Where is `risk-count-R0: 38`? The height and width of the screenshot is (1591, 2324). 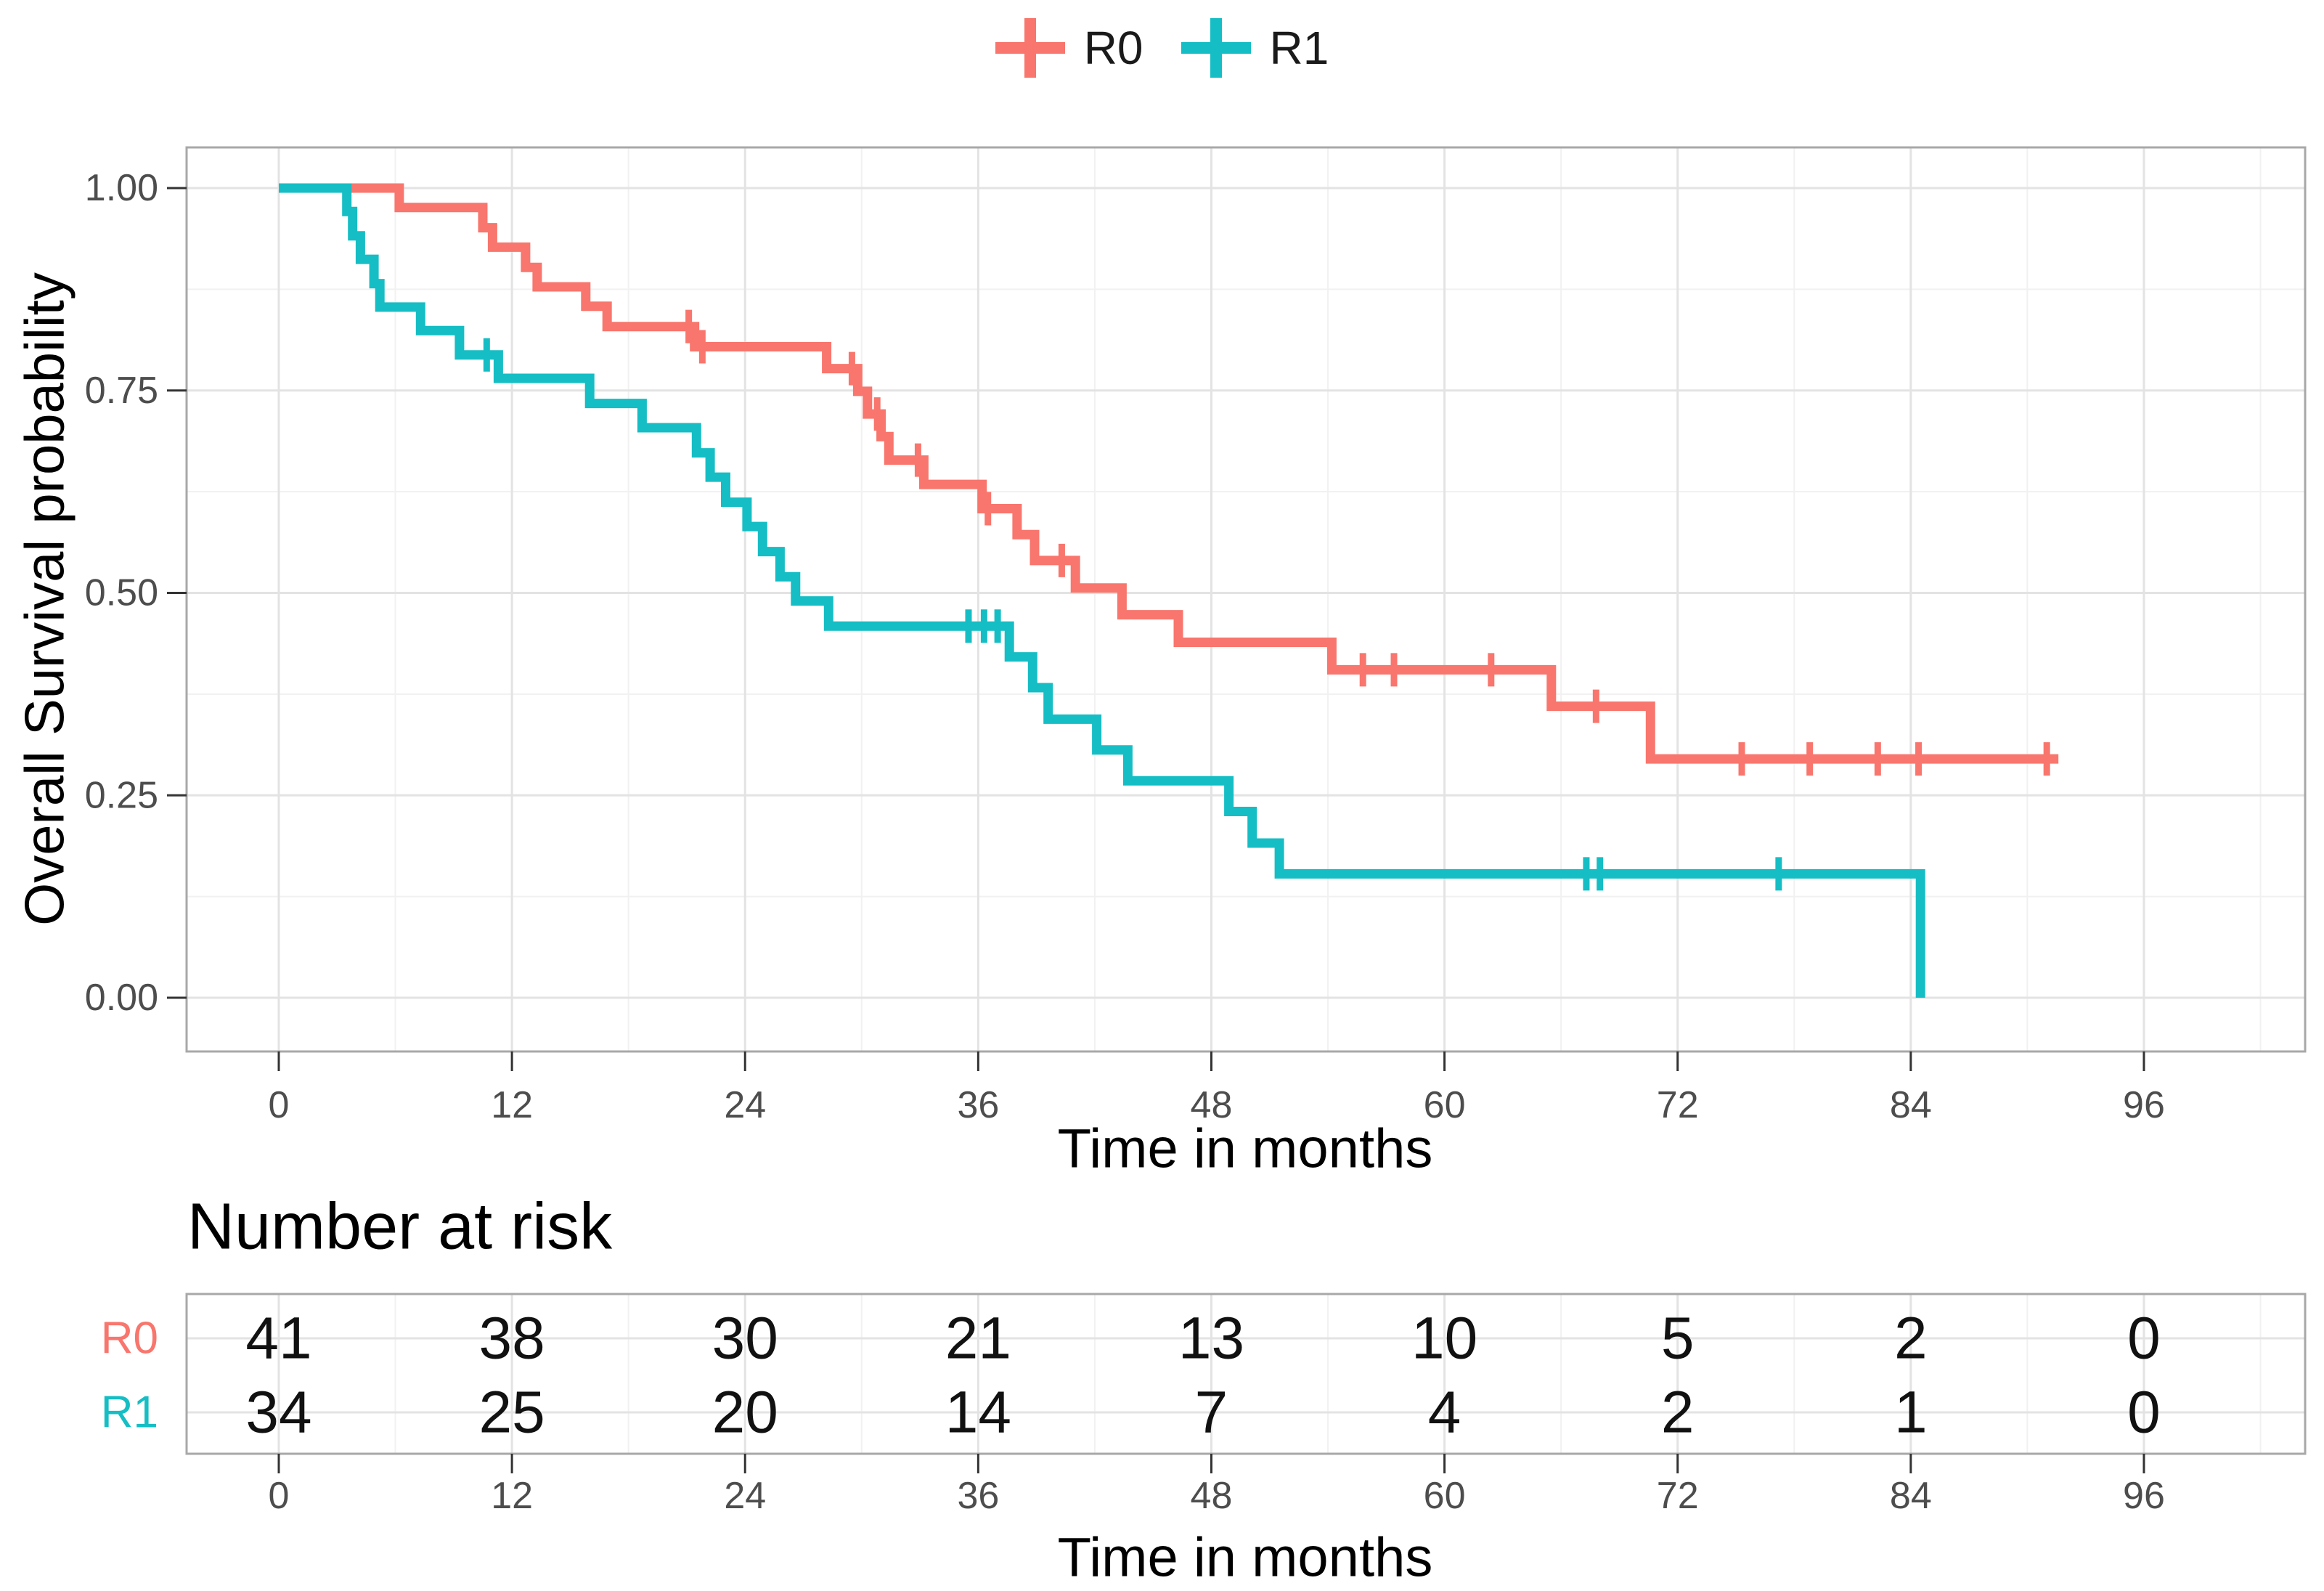 risk-count-R0: 38 is located at coordinates (512, 1339).